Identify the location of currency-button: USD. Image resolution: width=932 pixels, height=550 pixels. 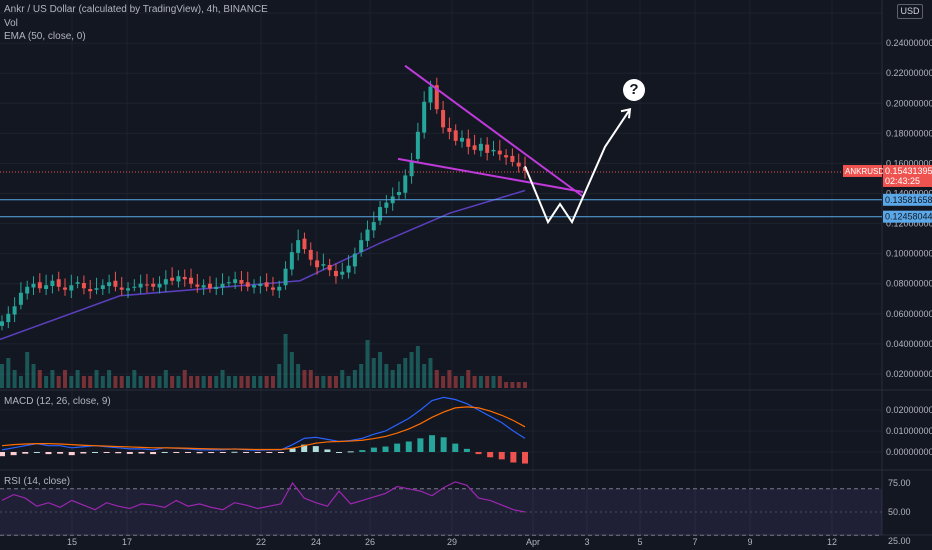
(910, 11).